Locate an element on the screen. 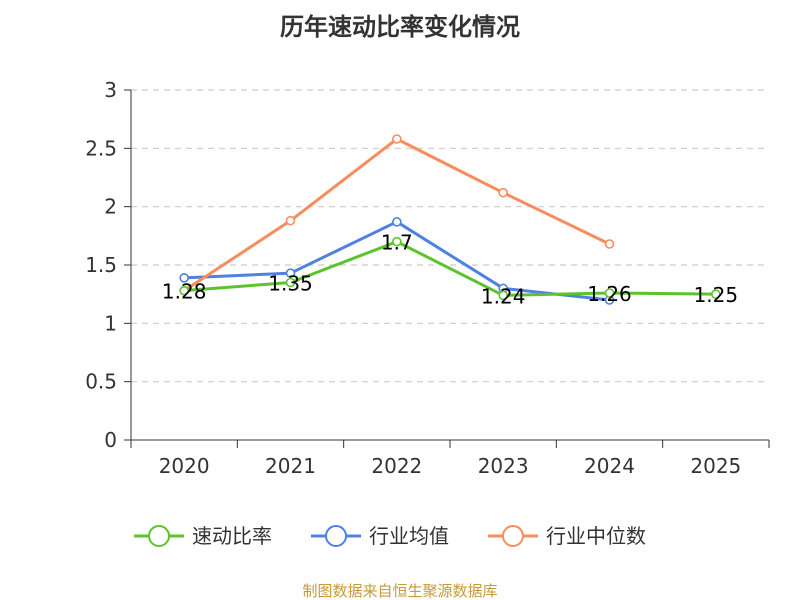 The width and height of the screenshot is (800, 600). y-tick-label: 0.5 is located at coordinates (101, 382).